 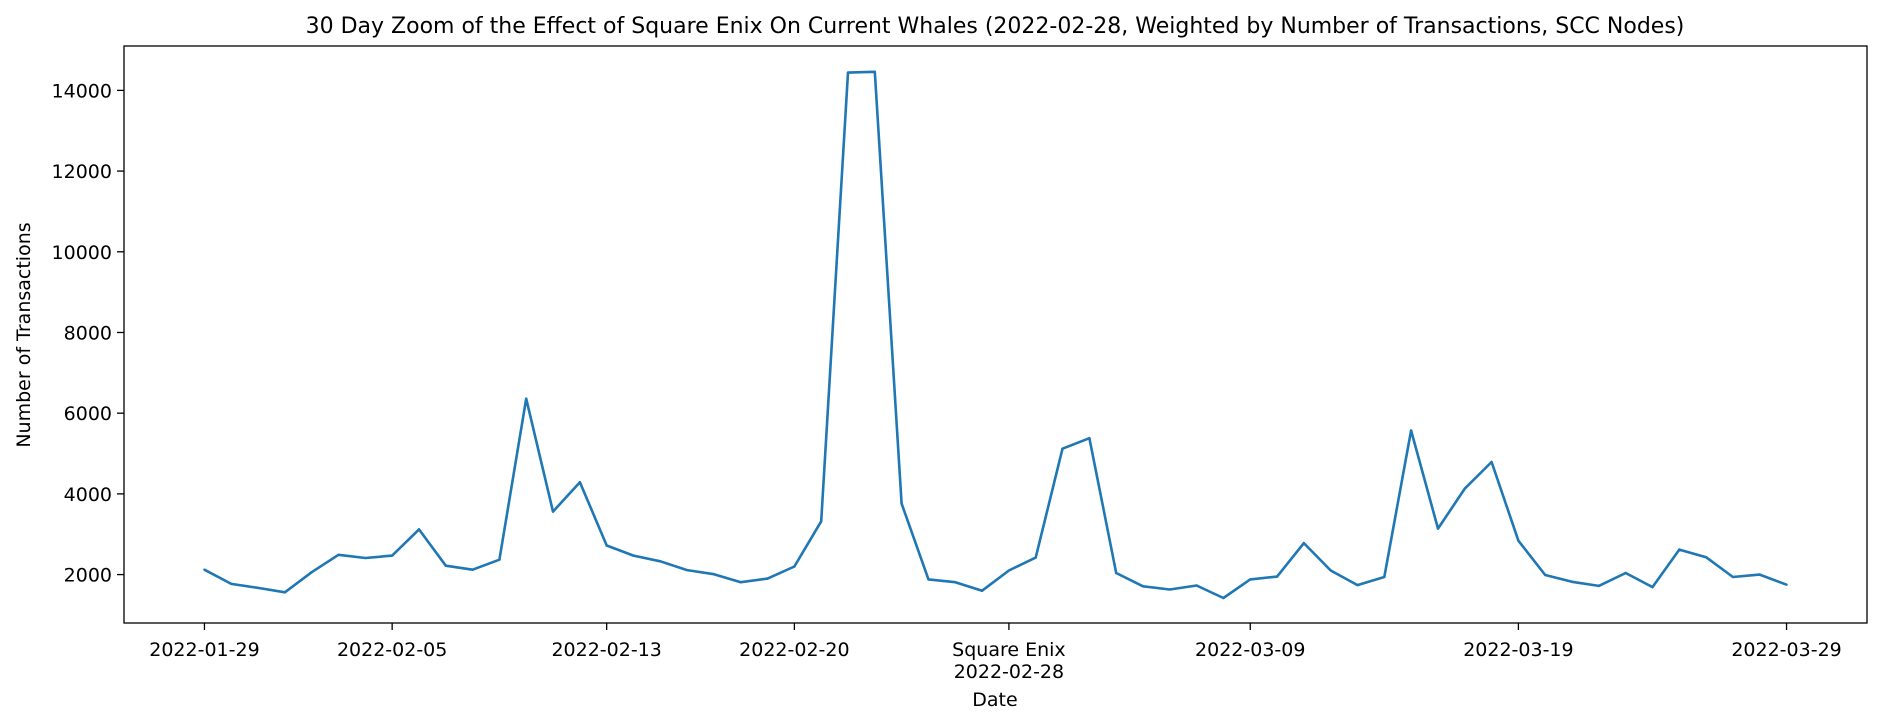 What do you see at coordinates (1009, 650) in the screenshot?
I see `event-label: Square Enix` at bounding box center [1009, 650].